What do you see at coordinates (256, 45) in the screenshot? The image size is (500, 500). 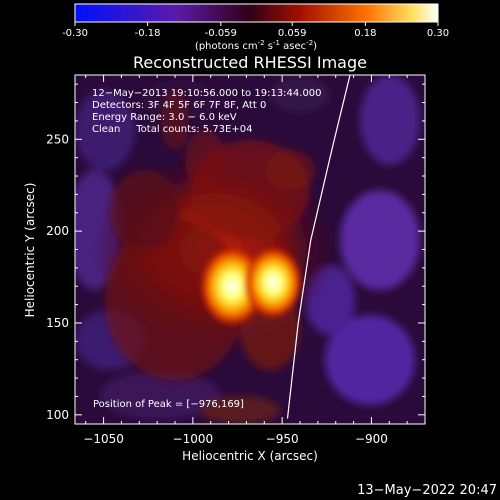 I see `colorbar-unit-label: (photons cm-2 s-1 asec-2)` at bounding box center [256, 45].